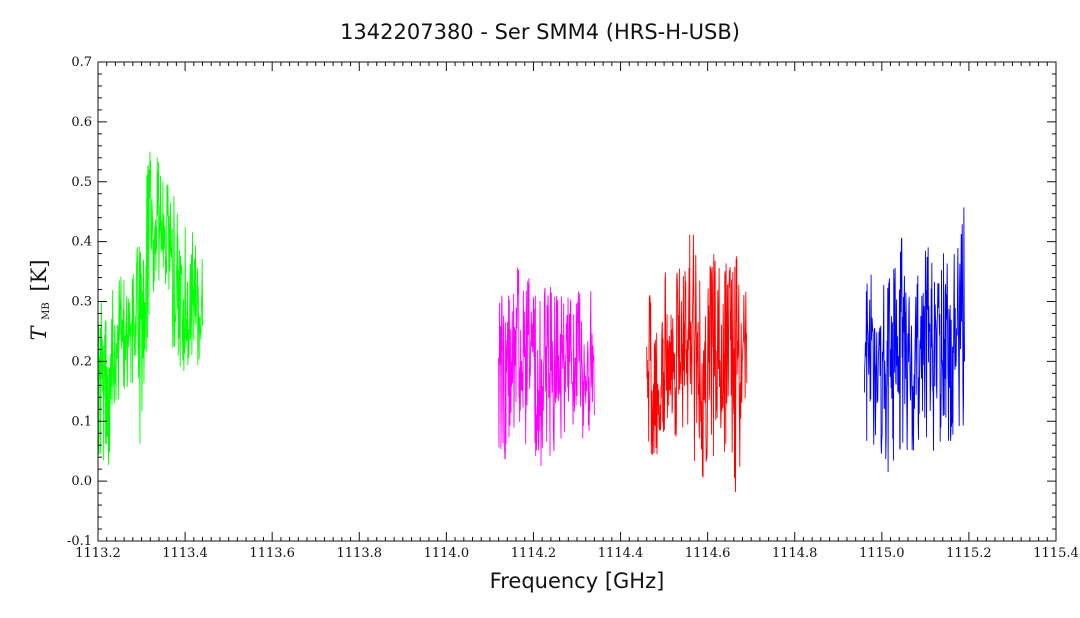 Image resolution: width=1080 pixels, height=618 pixels. What do you see at coordinates (81, 421) in the screenshot?
I see `y-tick-label: 0.1` at bounding box center [81, 421].